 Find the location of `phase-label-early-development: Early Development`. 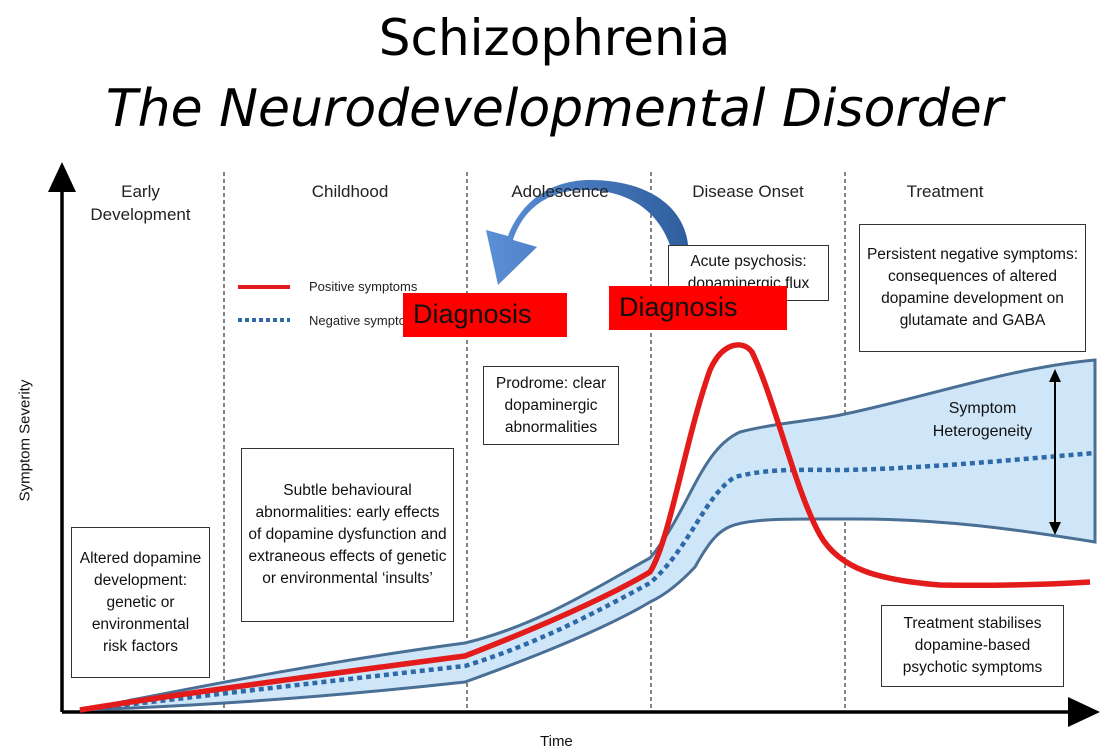

phase-label-early-development: Early Development is located at coordinates (140, 203).